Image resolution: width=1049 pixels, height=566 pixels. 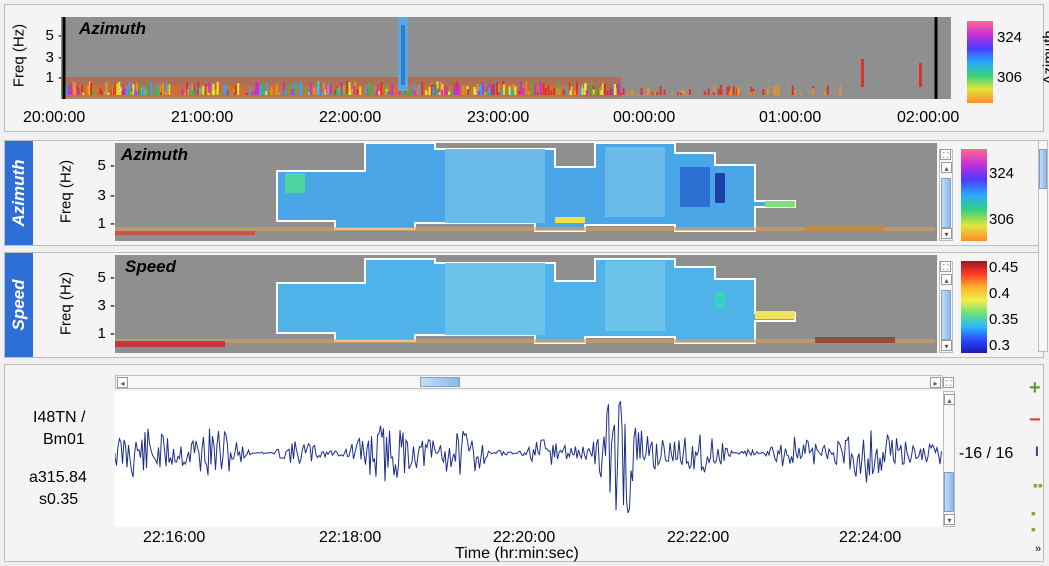 I want to click on speed-ytick-1: 1 -, so click(x=106, y=333).